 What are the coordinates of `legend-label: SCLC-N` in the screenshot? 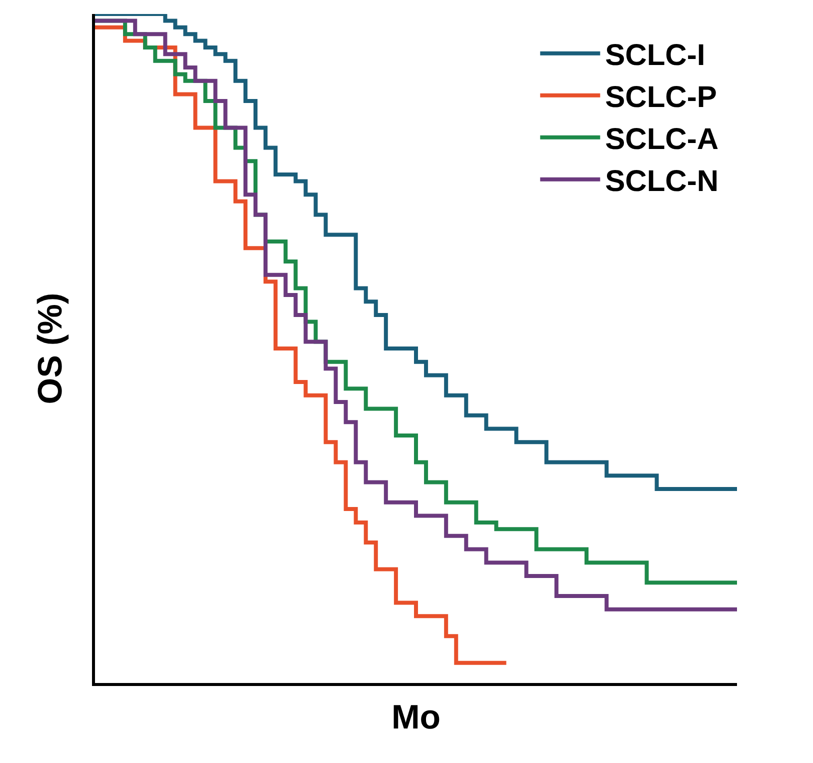 It's located at (661, 181).